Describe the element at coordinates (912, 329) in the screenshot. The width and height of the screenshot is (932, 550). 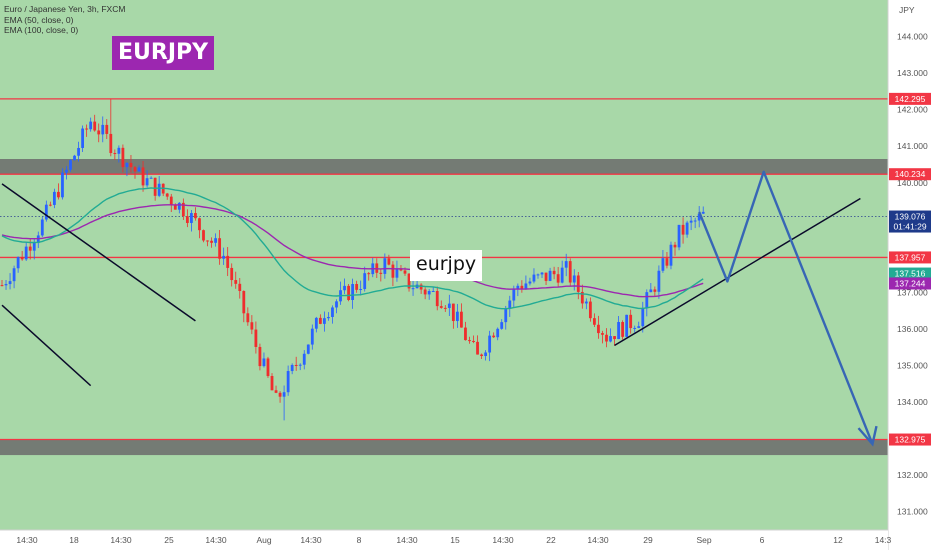
I see `y-tick-label: 136.000` at that location.